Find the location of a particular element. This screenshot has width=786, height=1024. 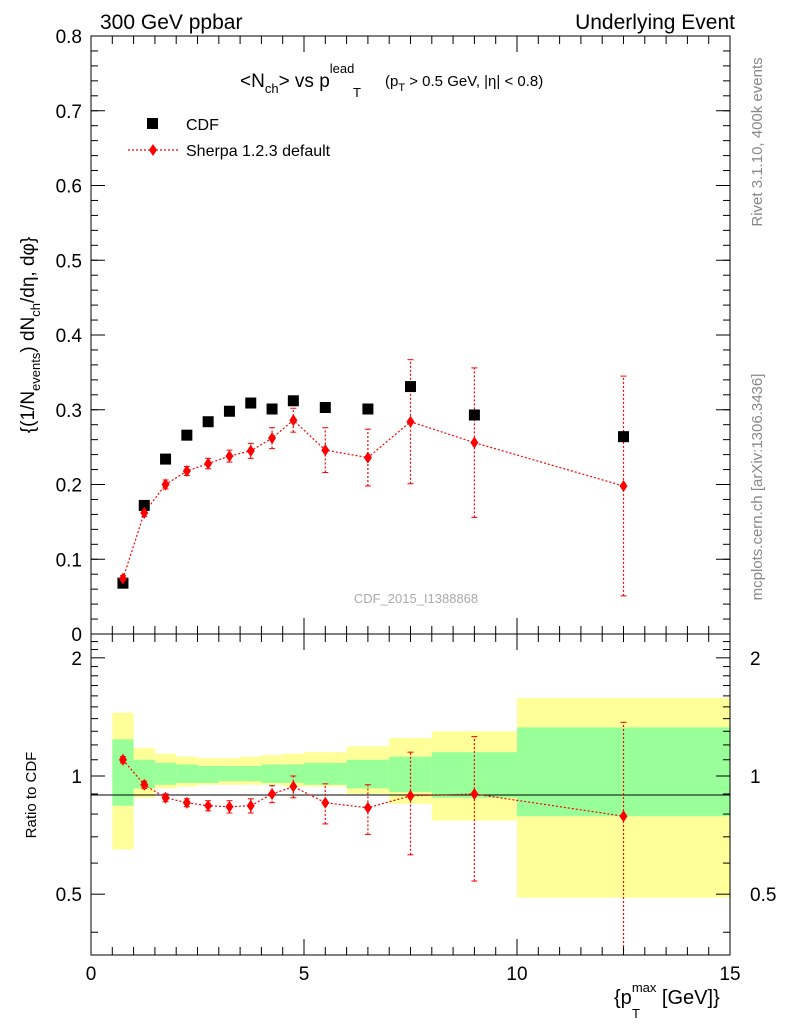

main-ytick-label: 0.7 is located at coordinates (69, 112).